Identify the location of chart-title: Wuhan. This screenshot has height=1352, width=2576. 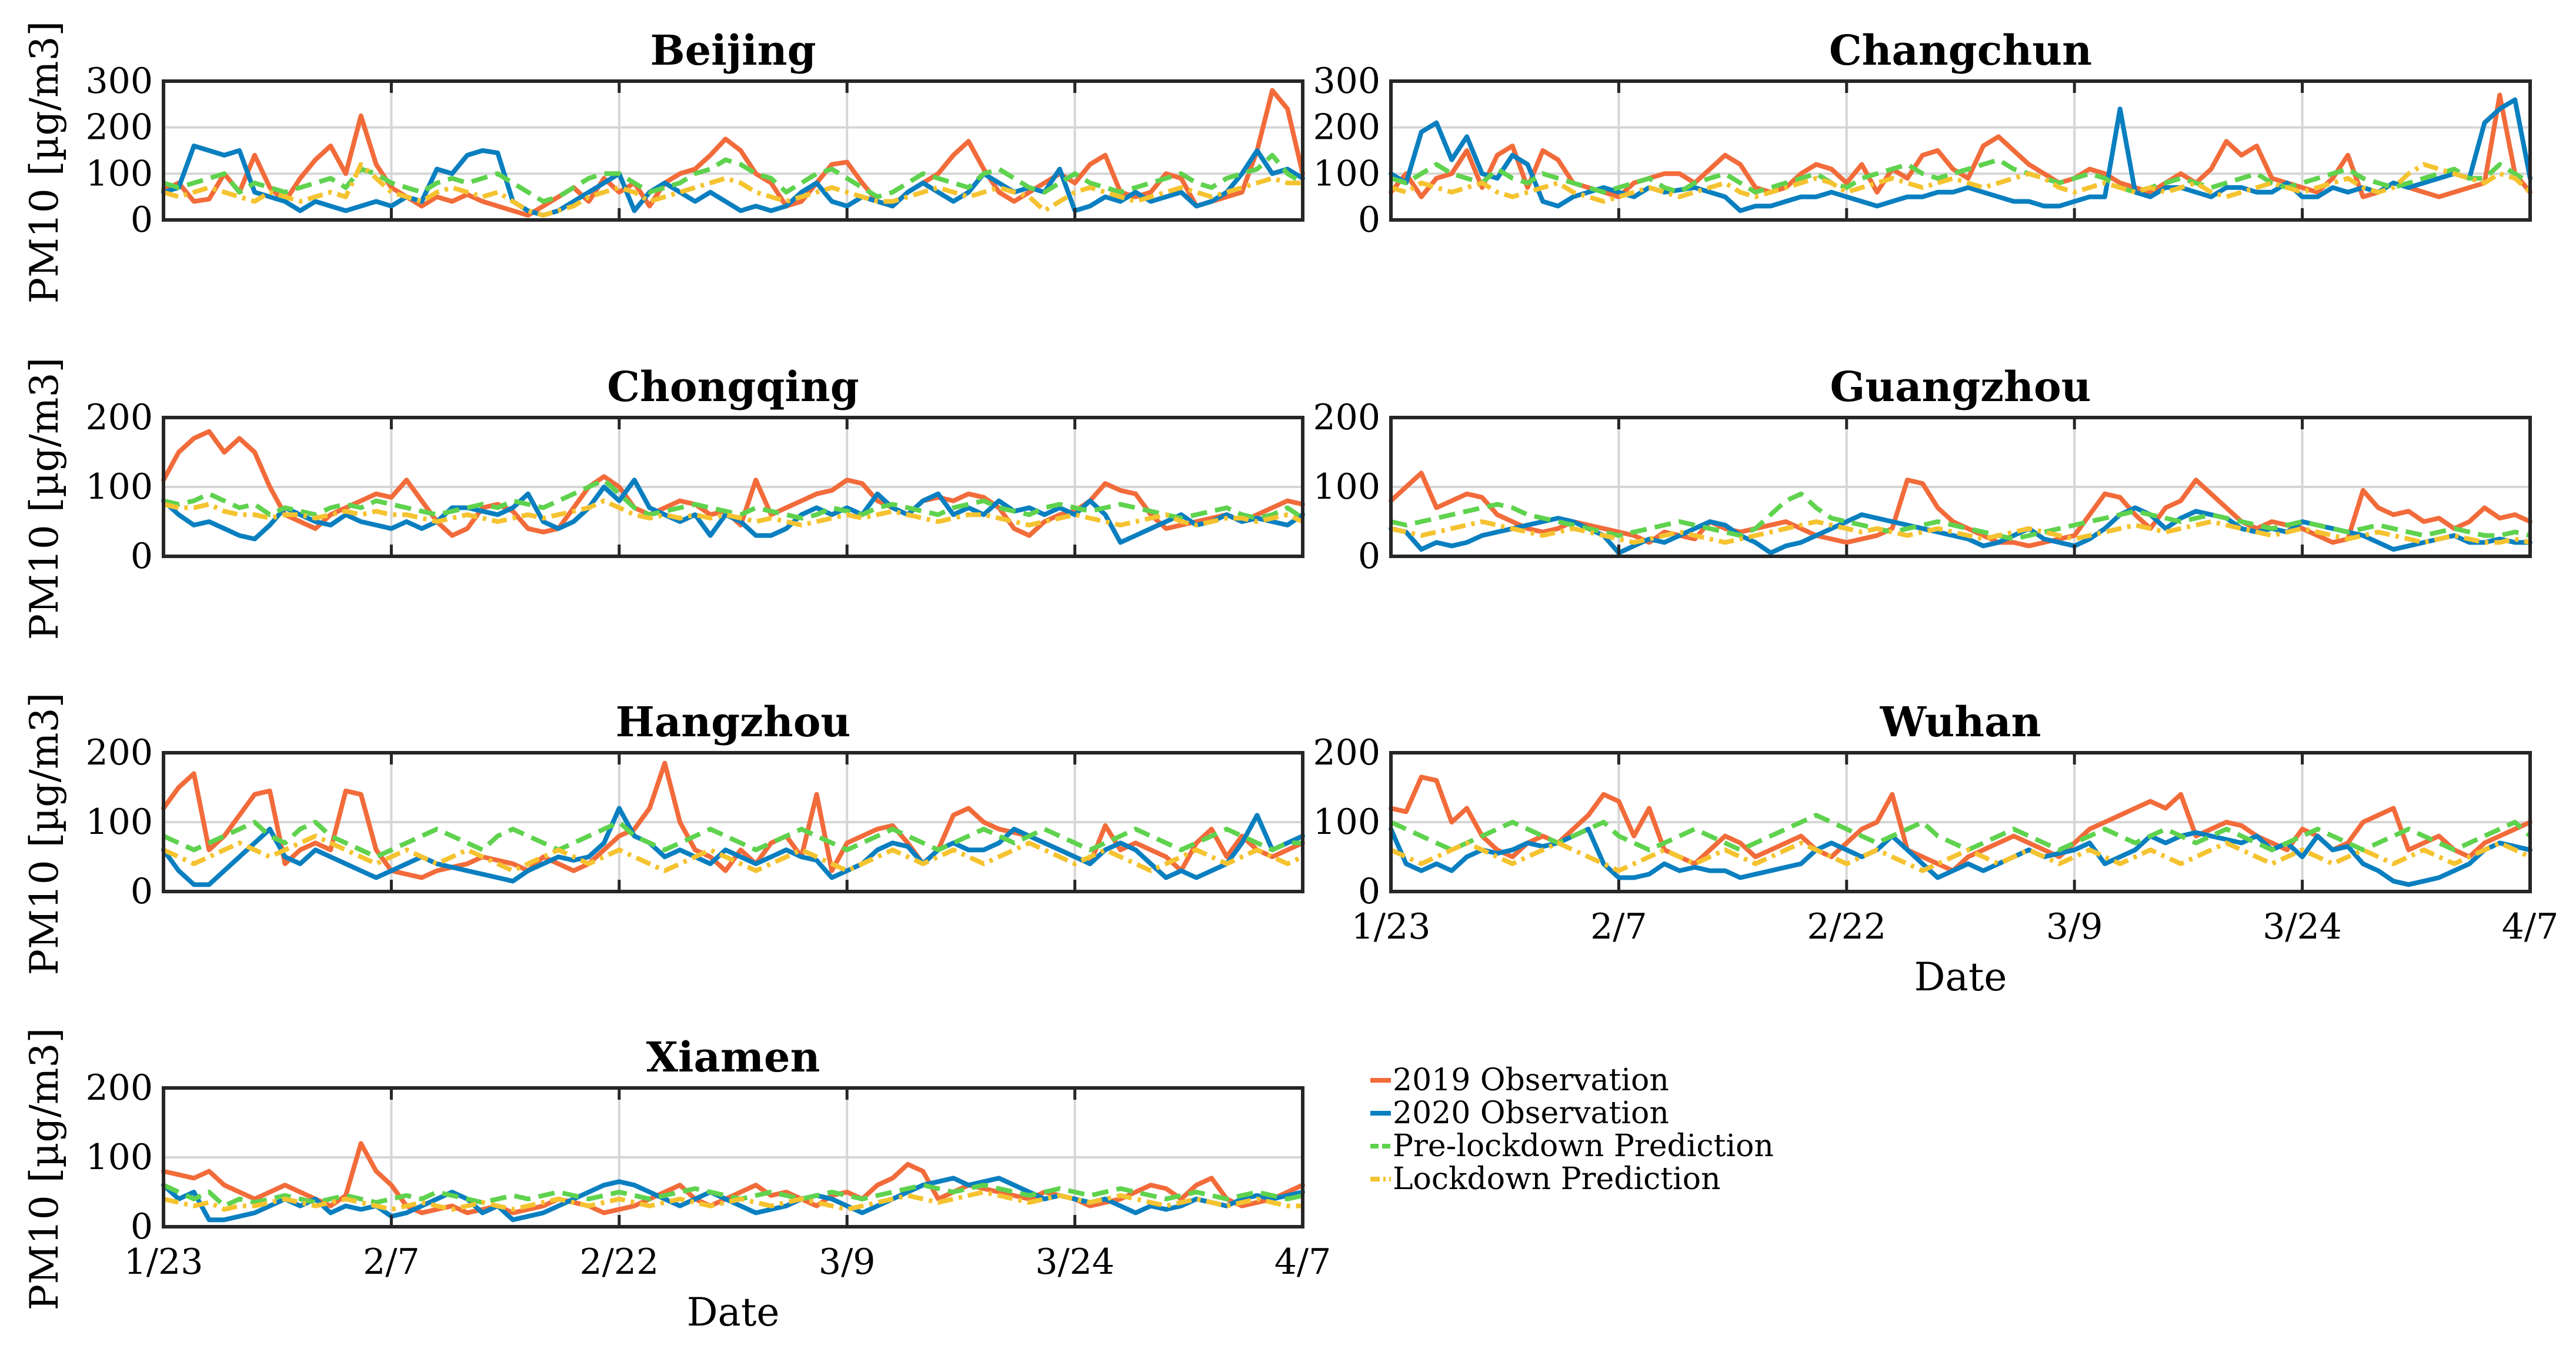
(1960, 721).